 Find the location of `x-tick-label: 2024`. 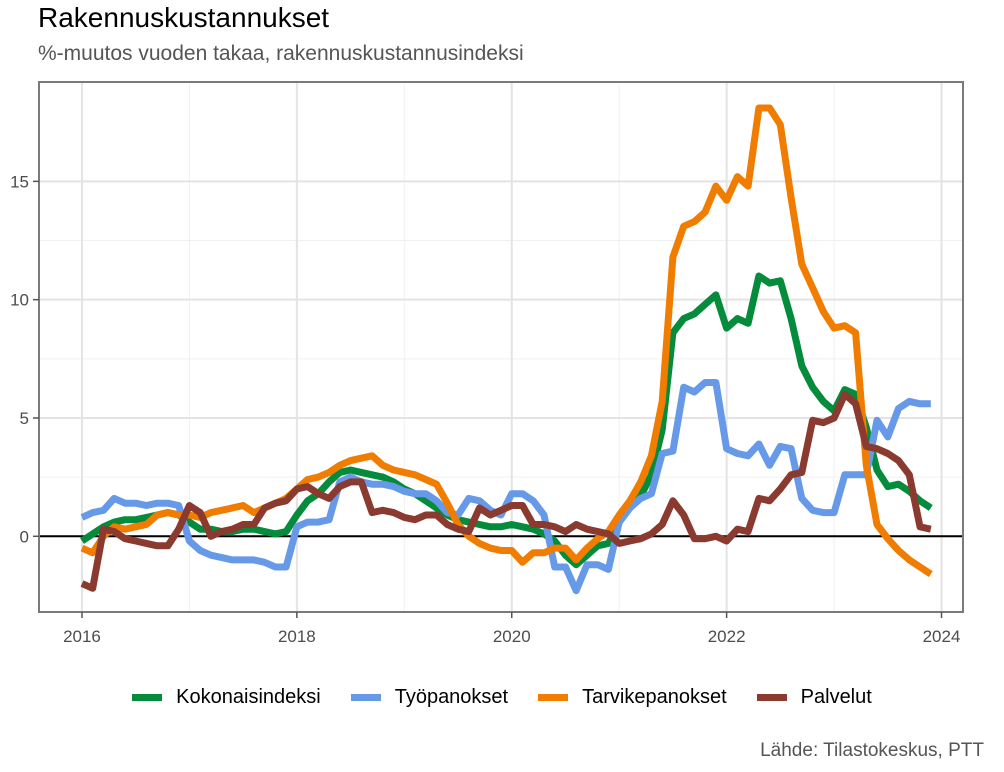

x-tick-label: 2024 is located at coordinates (942, 636).